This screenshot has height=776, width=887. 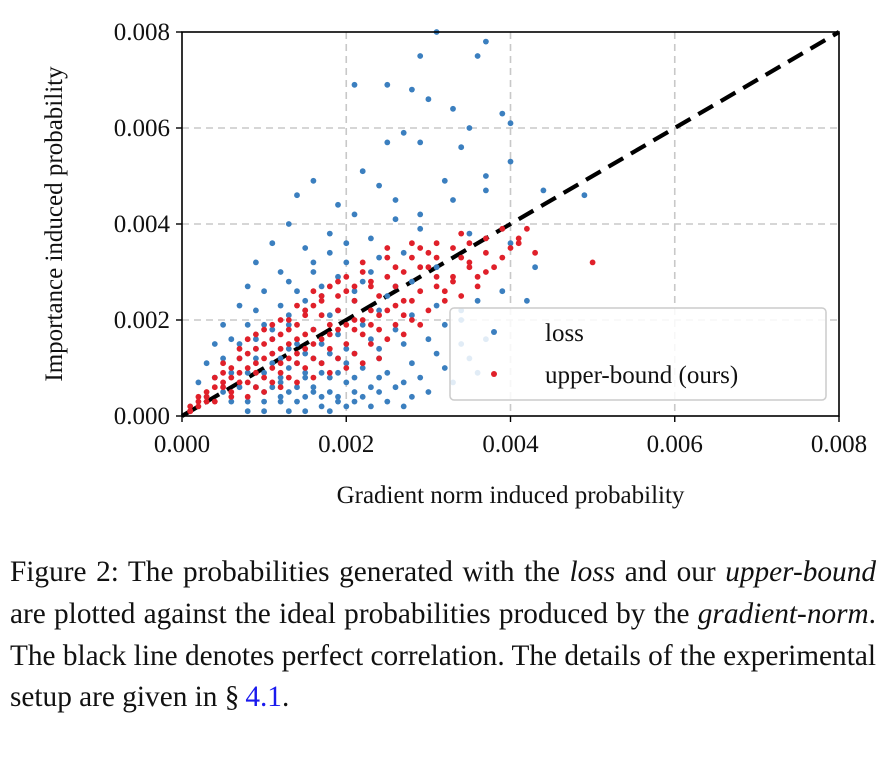 I want to click on legend: loss upper-bound (ours), so click(x=638, y=354).